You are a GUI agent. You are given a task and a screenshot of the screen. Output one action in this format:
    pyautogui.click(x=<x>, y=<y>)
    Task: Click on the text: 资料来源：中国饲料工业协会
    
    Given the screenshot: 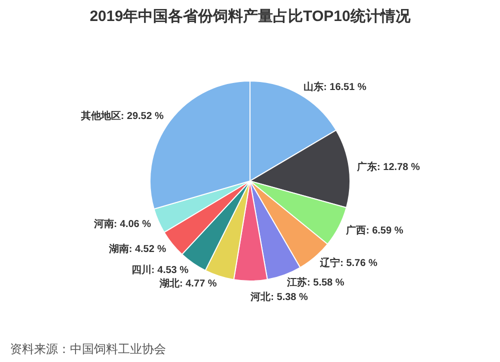 What is the action you would take?
    pyautogui.click(x=88, y=349)
    